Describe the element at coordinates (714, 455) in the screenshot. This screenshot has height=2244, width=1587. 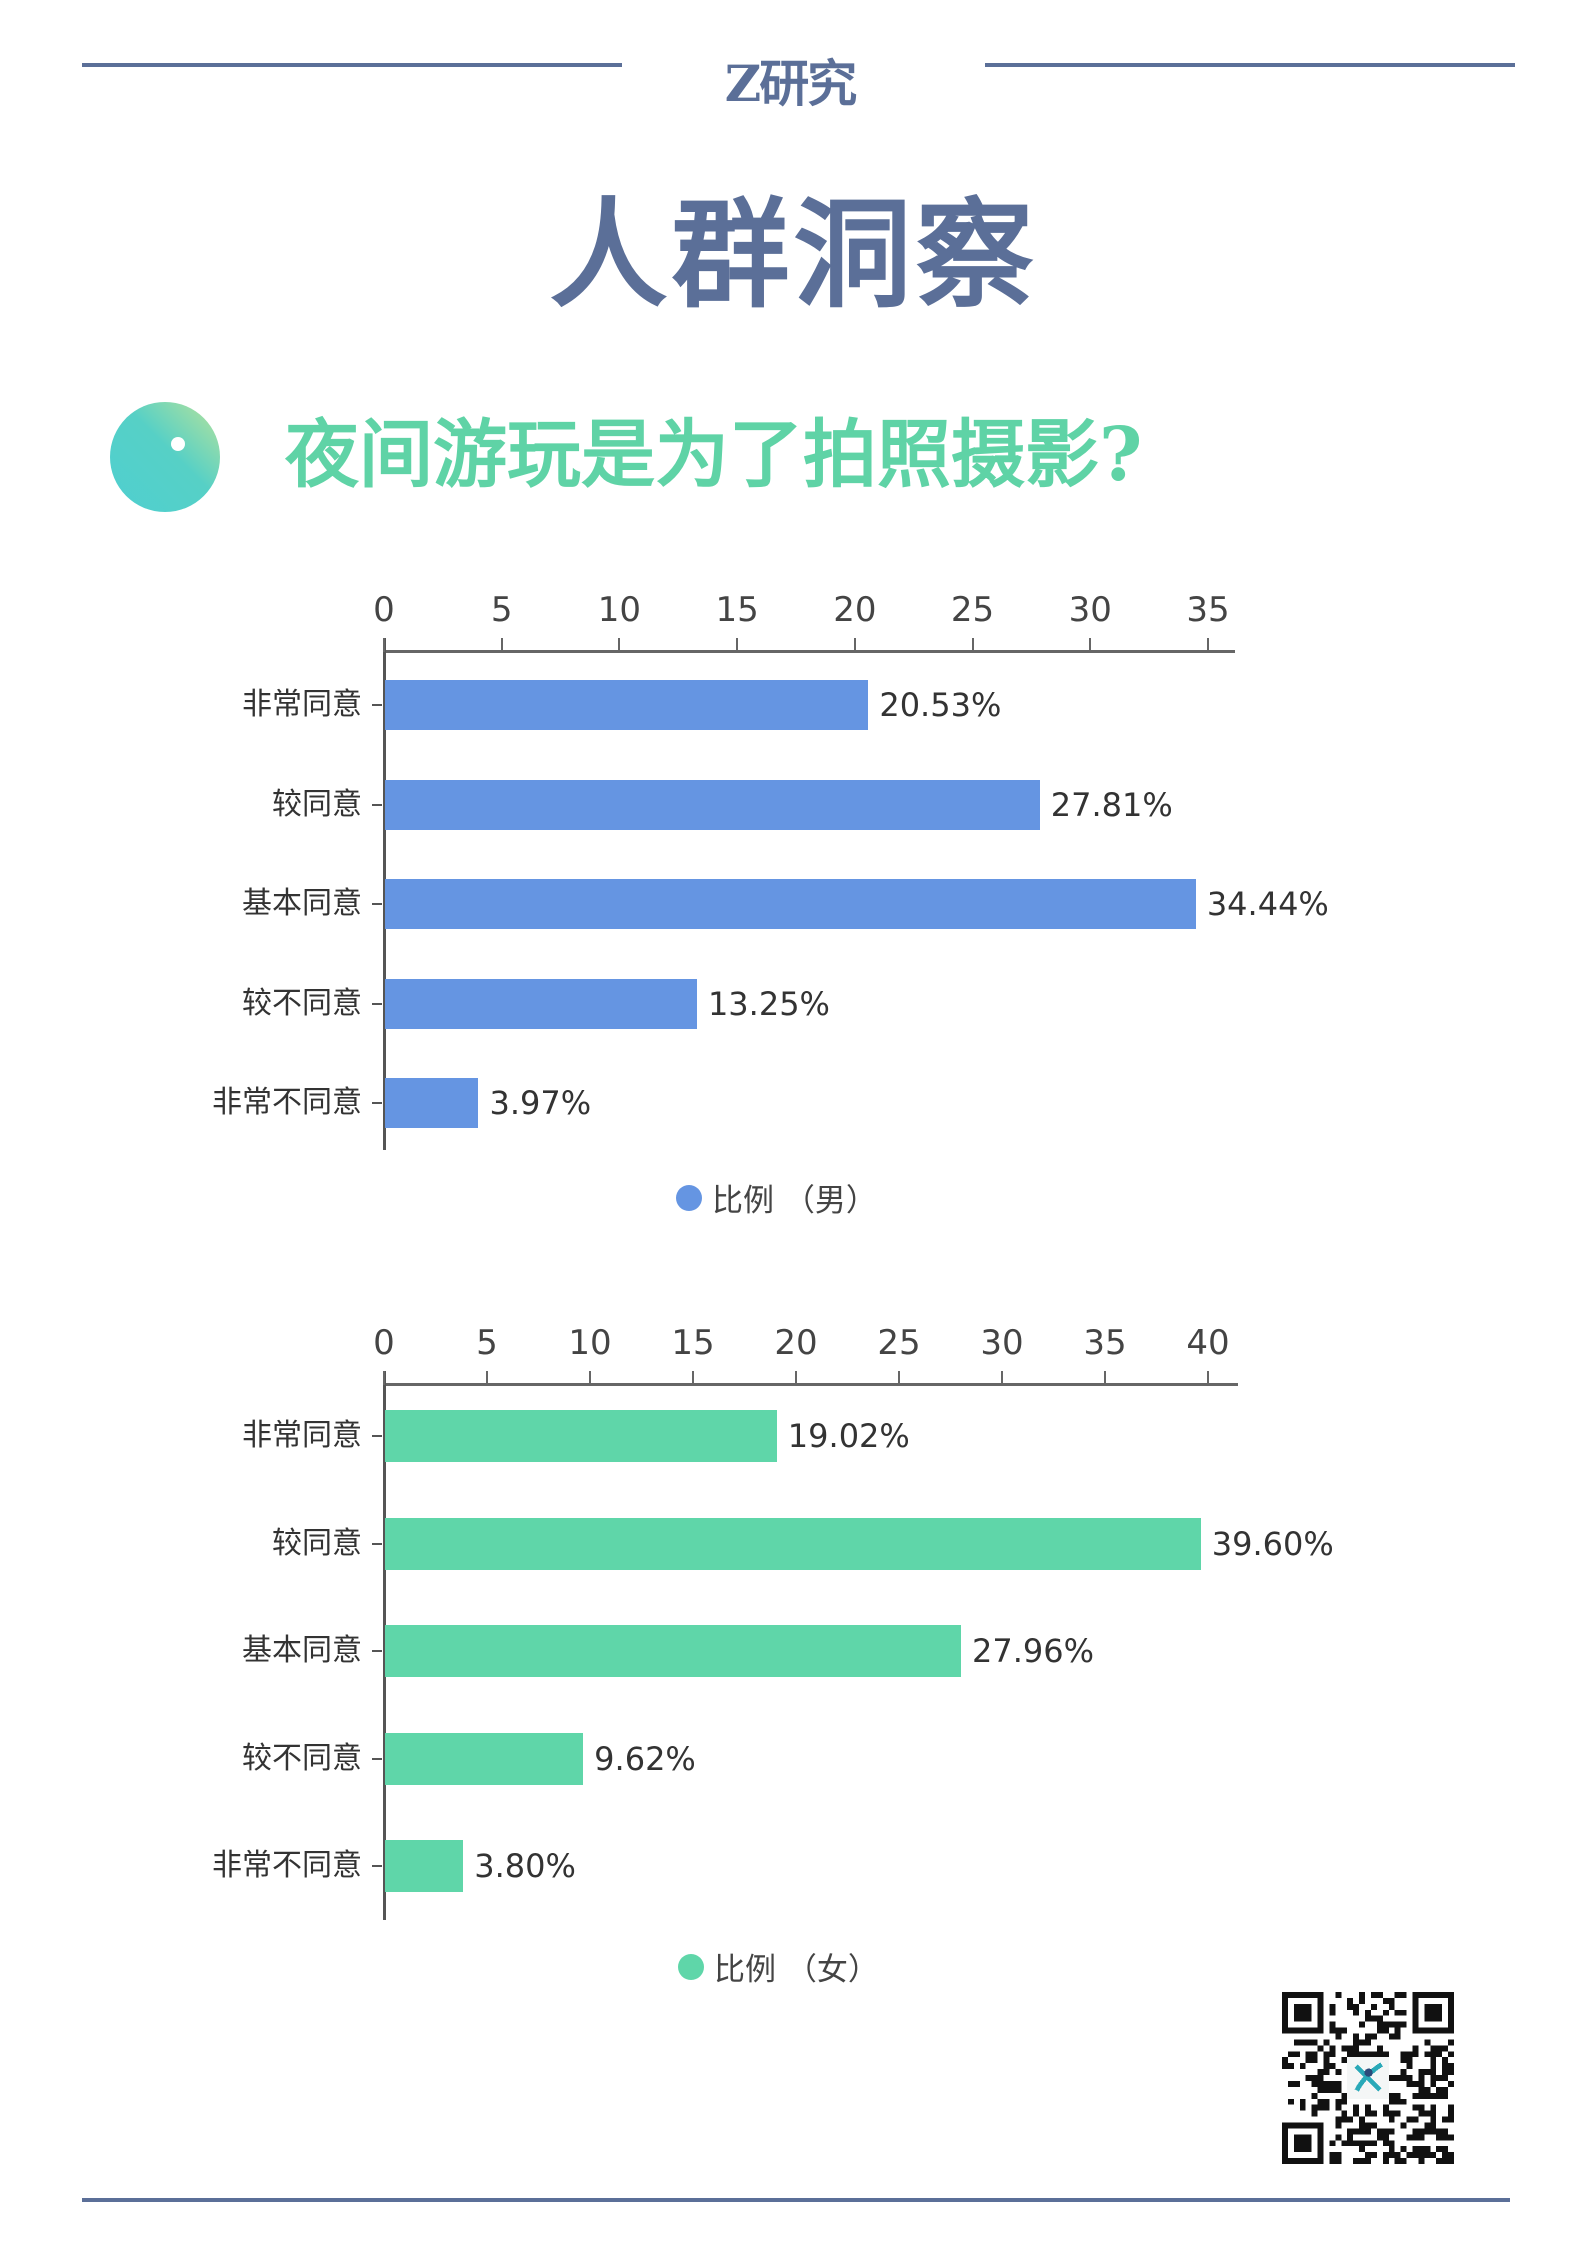
I see `section-subtitle: 夜间游玩是为了拍照摄影?` at that location.